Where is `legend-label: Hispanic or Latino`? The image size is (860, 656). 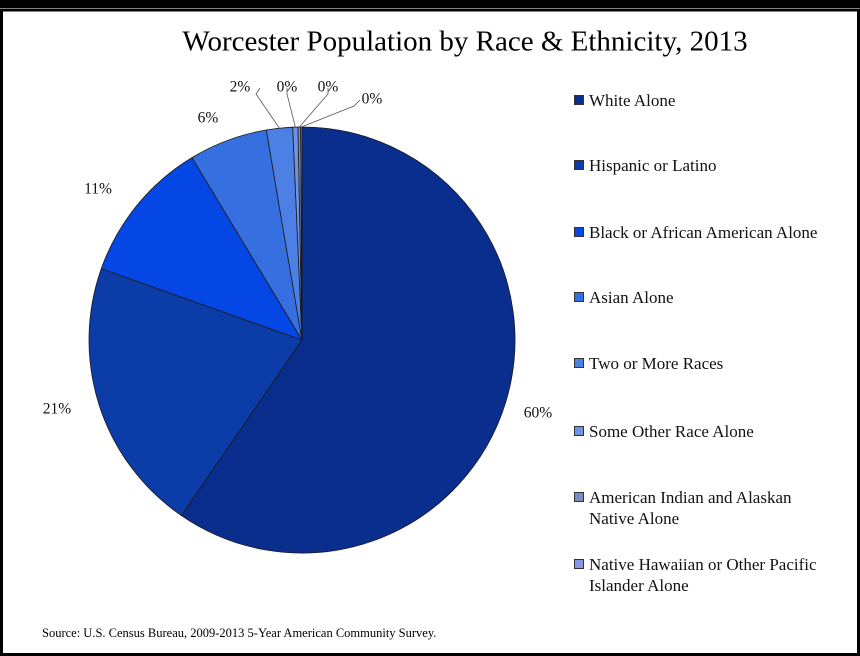
legend-label: Hispanic or Latino is located at coordinates (653, 165).